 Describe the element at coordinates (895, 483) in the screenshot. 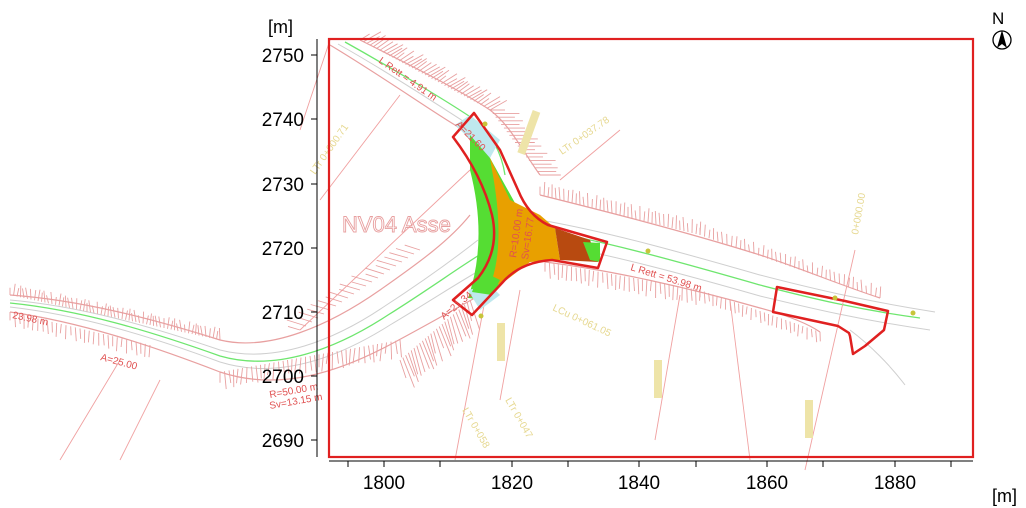

I see `x-tick-label: 1880` at that location.